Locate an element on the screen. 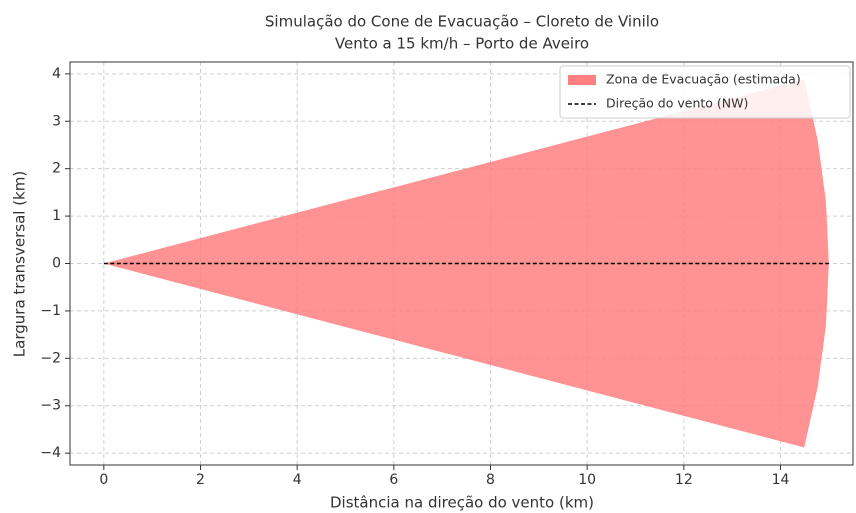 The image size is (856, 513). x-tick-label: 2 is located at coordinates (200, 480).